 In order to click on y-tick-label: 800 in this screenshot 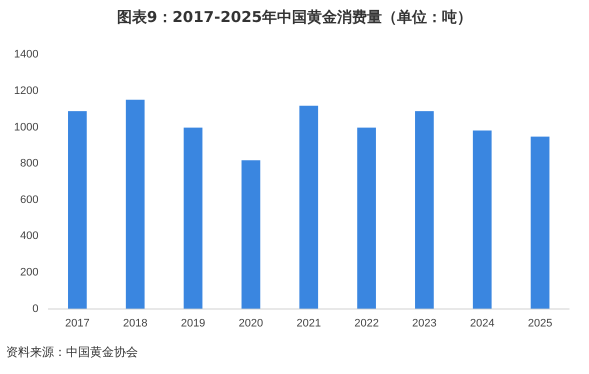, I will do `click(29, 164)`.